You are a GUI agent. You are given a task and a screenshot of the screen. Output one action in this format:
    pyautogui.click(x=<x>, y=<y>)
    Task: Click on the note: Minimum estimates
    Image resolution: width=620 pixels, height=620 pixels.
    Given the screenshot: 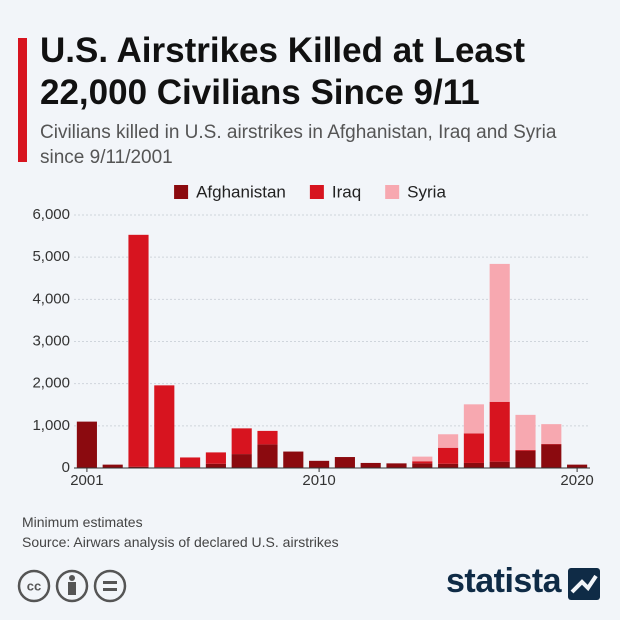 What is the action you would take?
    pyautogui.click(x=82, y=522)
    